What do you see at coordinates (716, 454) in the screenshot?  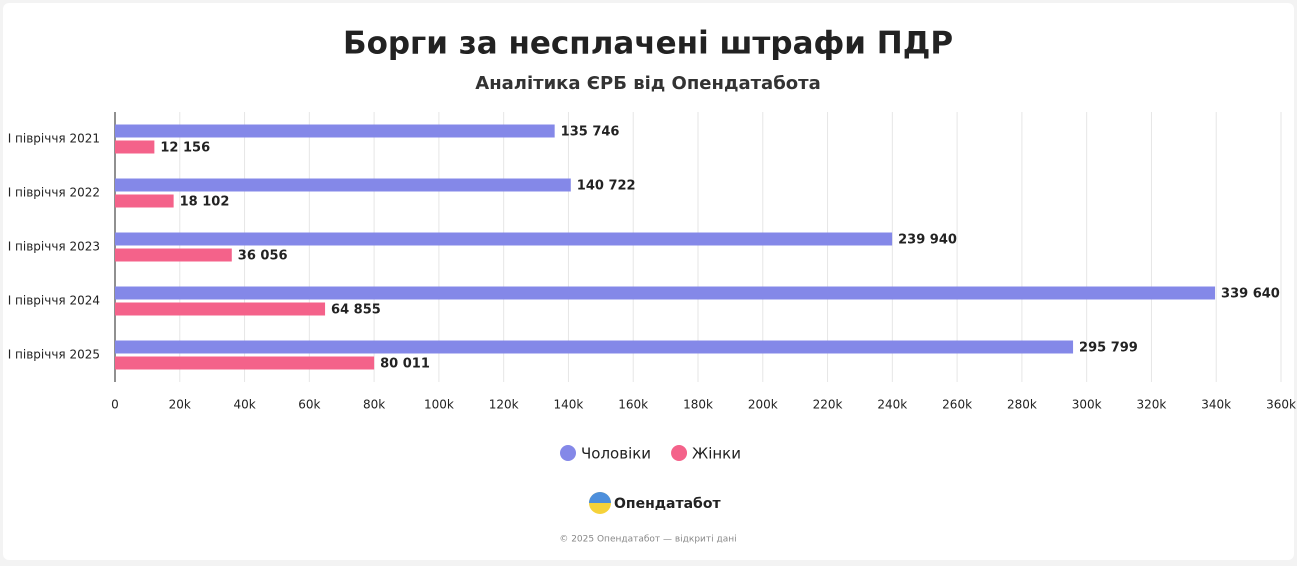 I see `legend-label: Жінки` at bounding box center [716, 454].